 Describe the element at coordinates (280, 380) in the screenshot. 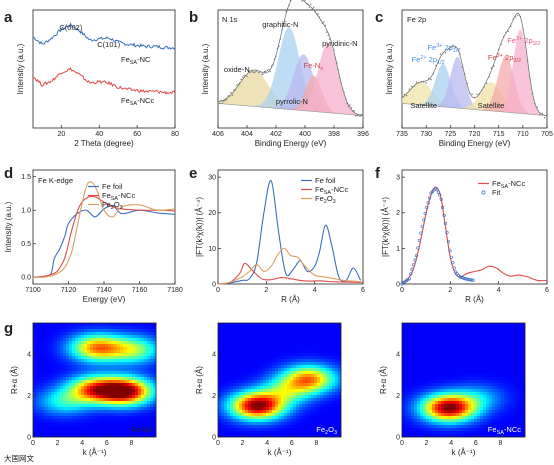

I see `panel-g-map` at that location.